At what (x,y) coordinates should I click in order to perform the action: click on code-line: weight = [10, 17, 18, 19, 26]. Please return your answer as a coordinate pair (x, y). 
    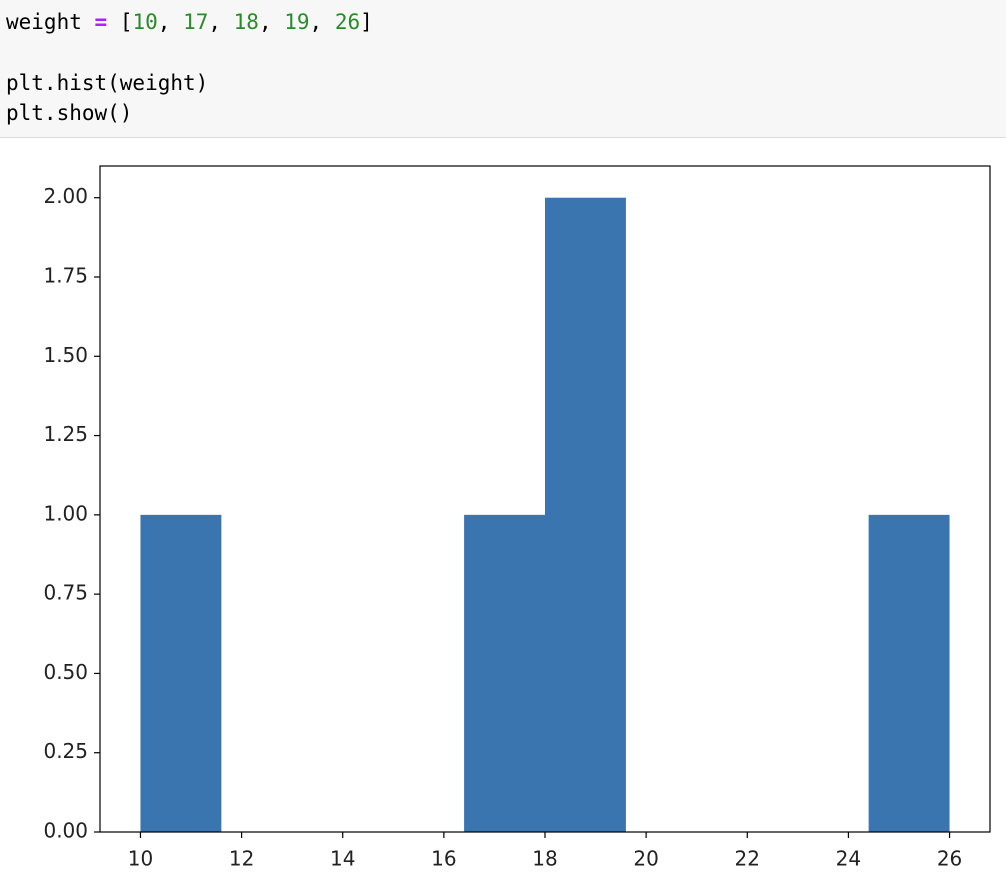
    Looking at the image, I should click on (189, 22).